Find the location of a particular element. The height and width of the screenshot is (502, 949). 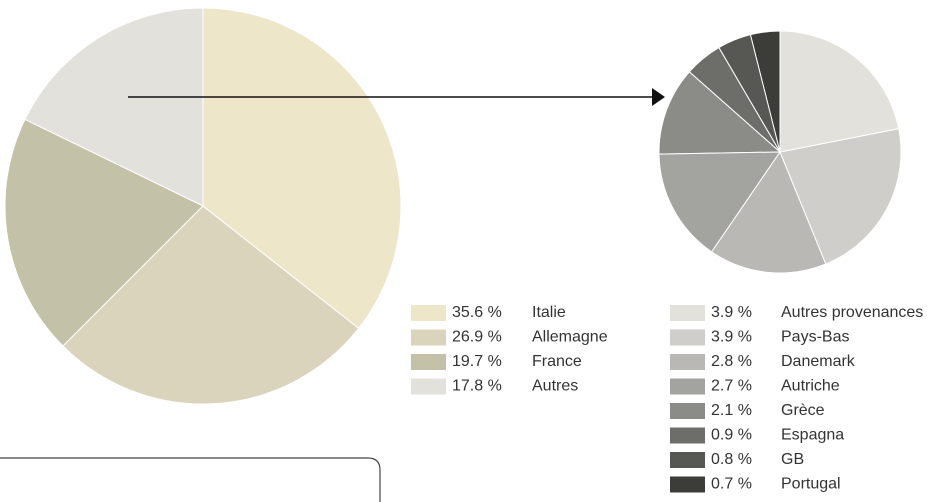

legend-value: 17.8 % is located at coordinates (477, 386).